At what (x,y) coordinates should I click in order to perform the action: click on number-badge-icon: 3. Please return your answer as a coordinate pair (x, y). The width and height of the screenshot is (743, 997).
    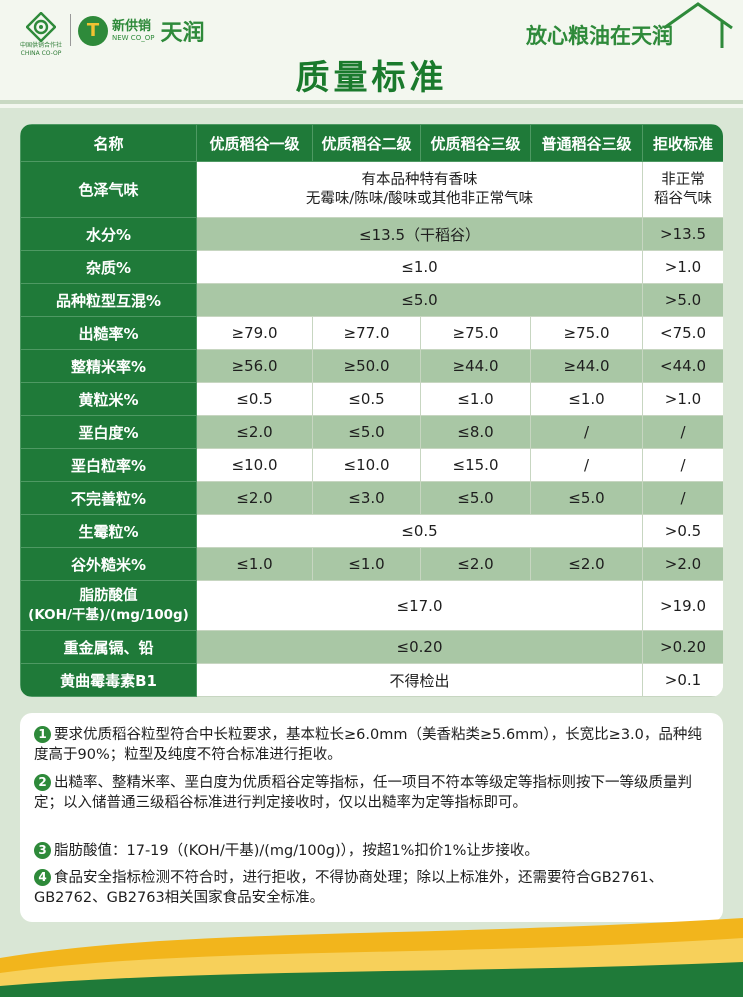
    Looking at the image, I should click on (42, 850).